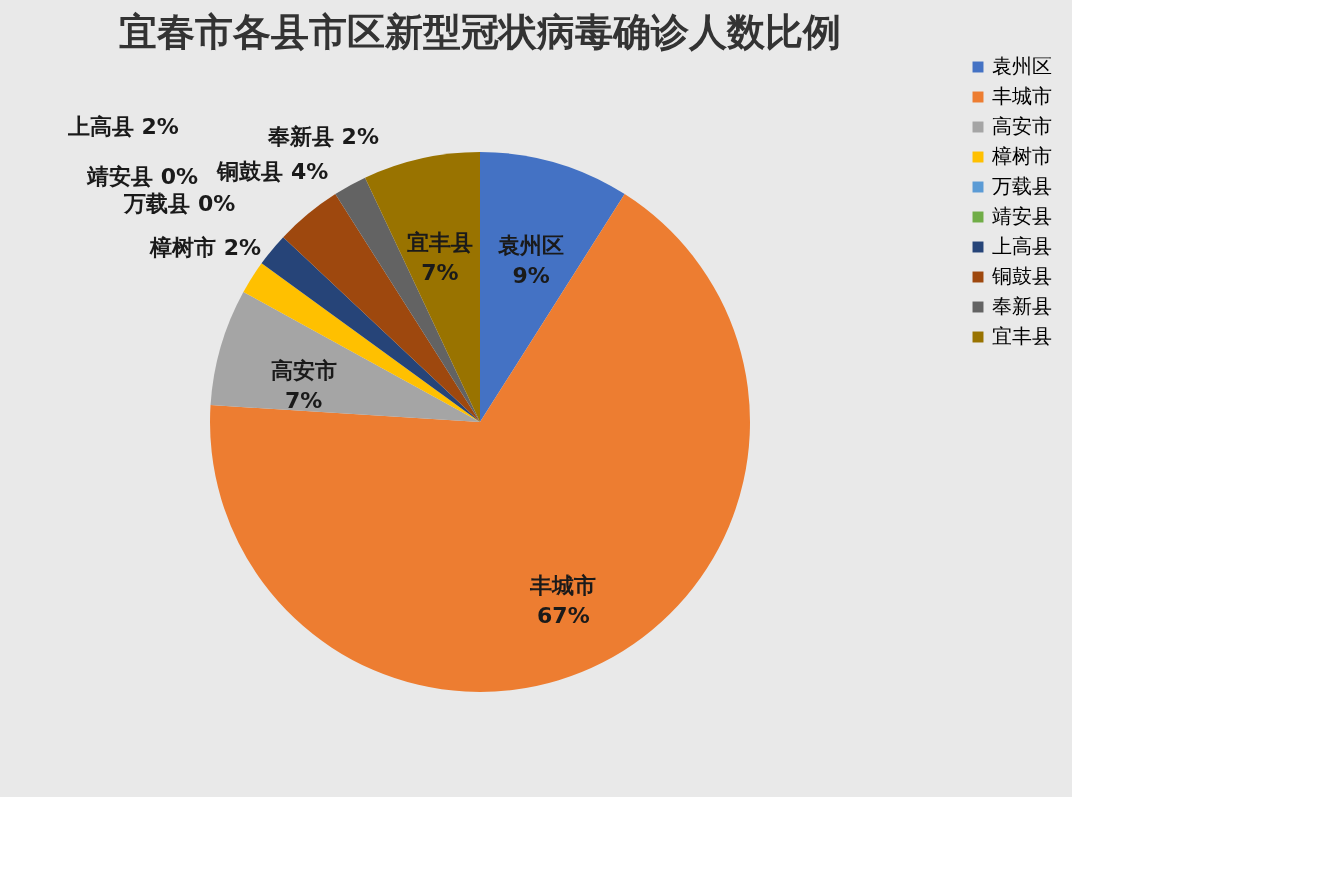 This screenshot has height=891, width=1336. Describe the element at coordinates (1022, 216) in the screenshot. I see `legend-label: 靖安县` at that location.